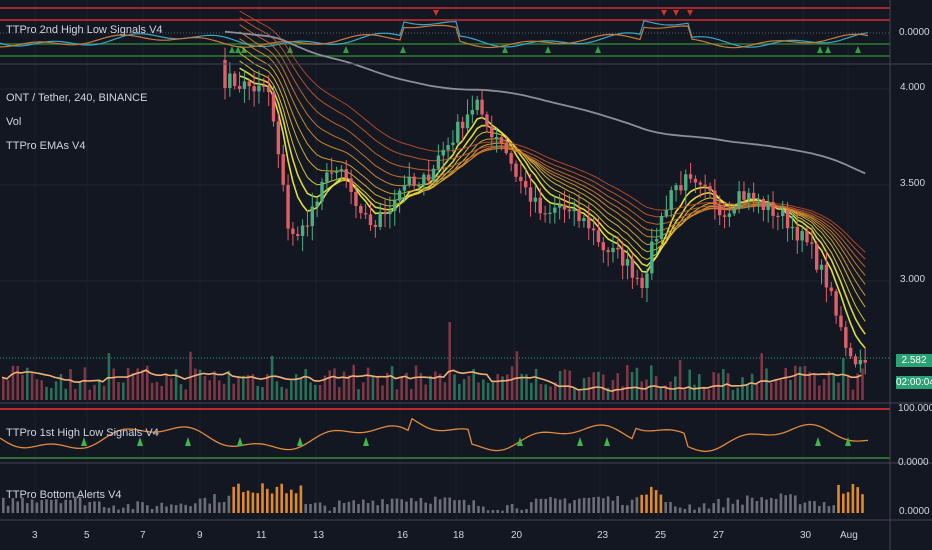 Image resolution: width=932 pixels, height=550 pixels. I want to click on ema-label: TTPro EMAs V4, so click(46, 146).